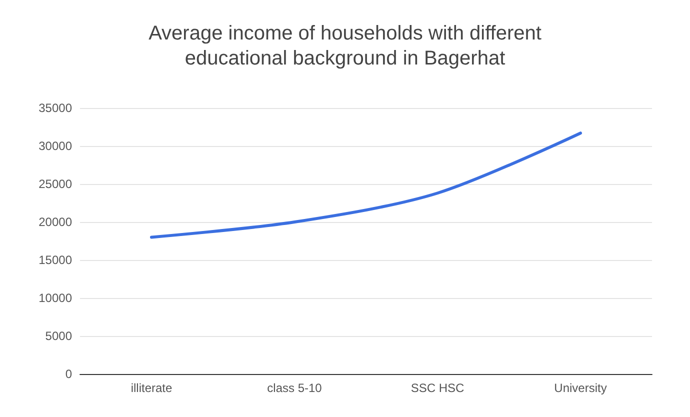 This screenshot has height=417, width=690. Describe the element at coordinates (345, 46) in the screenshot. I see `chart-title: Average income of households with different educational background in Bagerhat` at that location.